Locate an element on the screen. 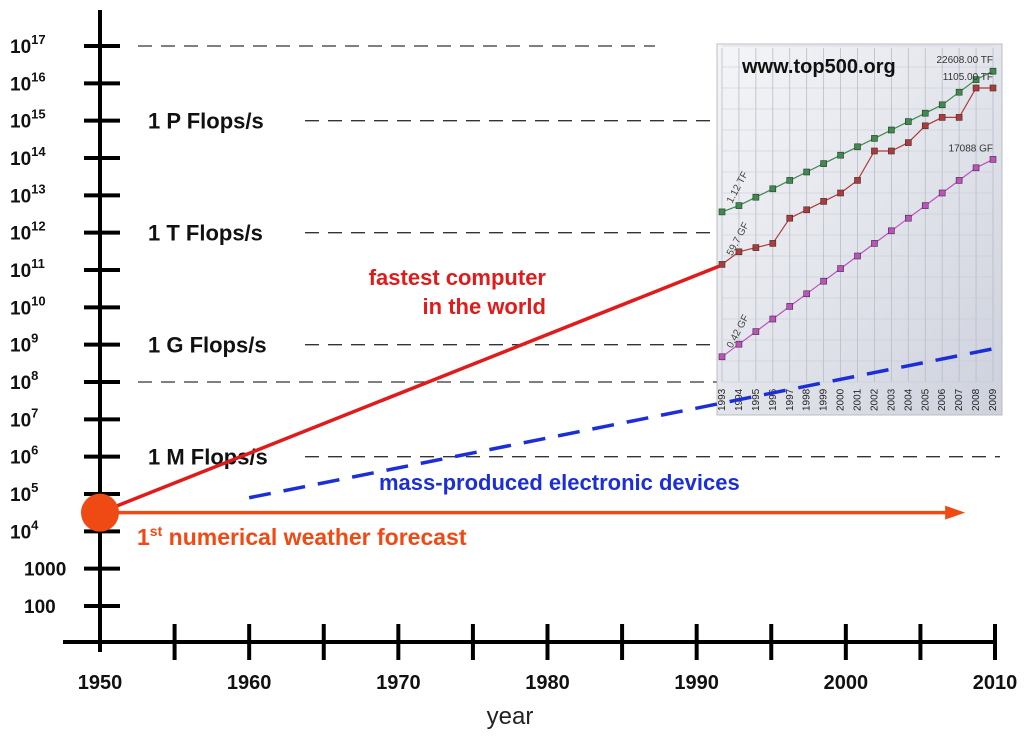  y-tick-exponent: 14 is located at coordinates (38, 151).